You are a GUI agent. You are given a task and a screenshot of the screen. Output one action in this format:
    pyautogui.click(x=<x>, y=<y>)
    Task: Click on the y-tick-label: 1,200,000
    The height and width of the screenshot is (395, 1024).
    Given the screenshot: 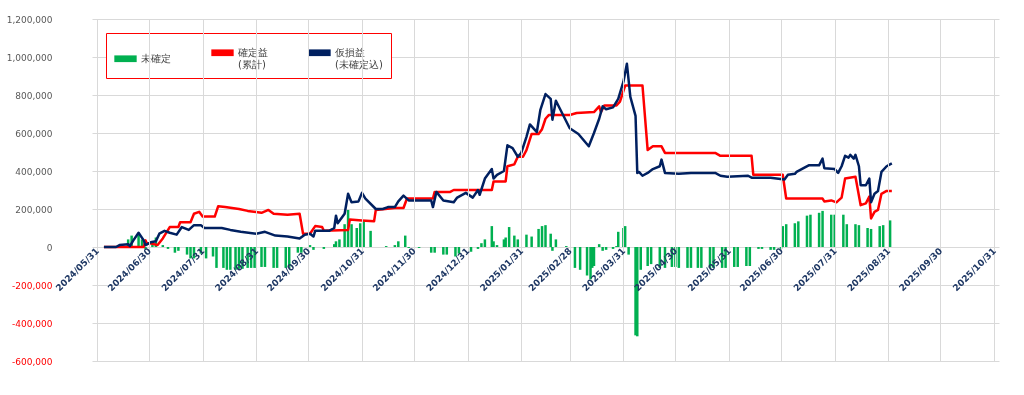 What is the action you would take?
    pyautogui.click(x=29, y=19)
    